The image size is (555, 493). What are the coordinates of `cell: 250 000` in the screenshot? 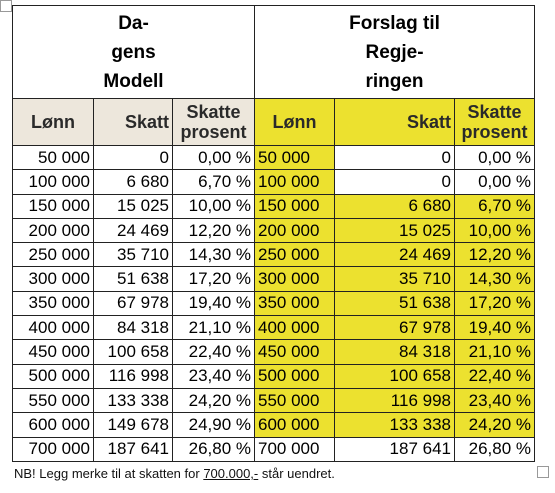 It's located at (53, 255).